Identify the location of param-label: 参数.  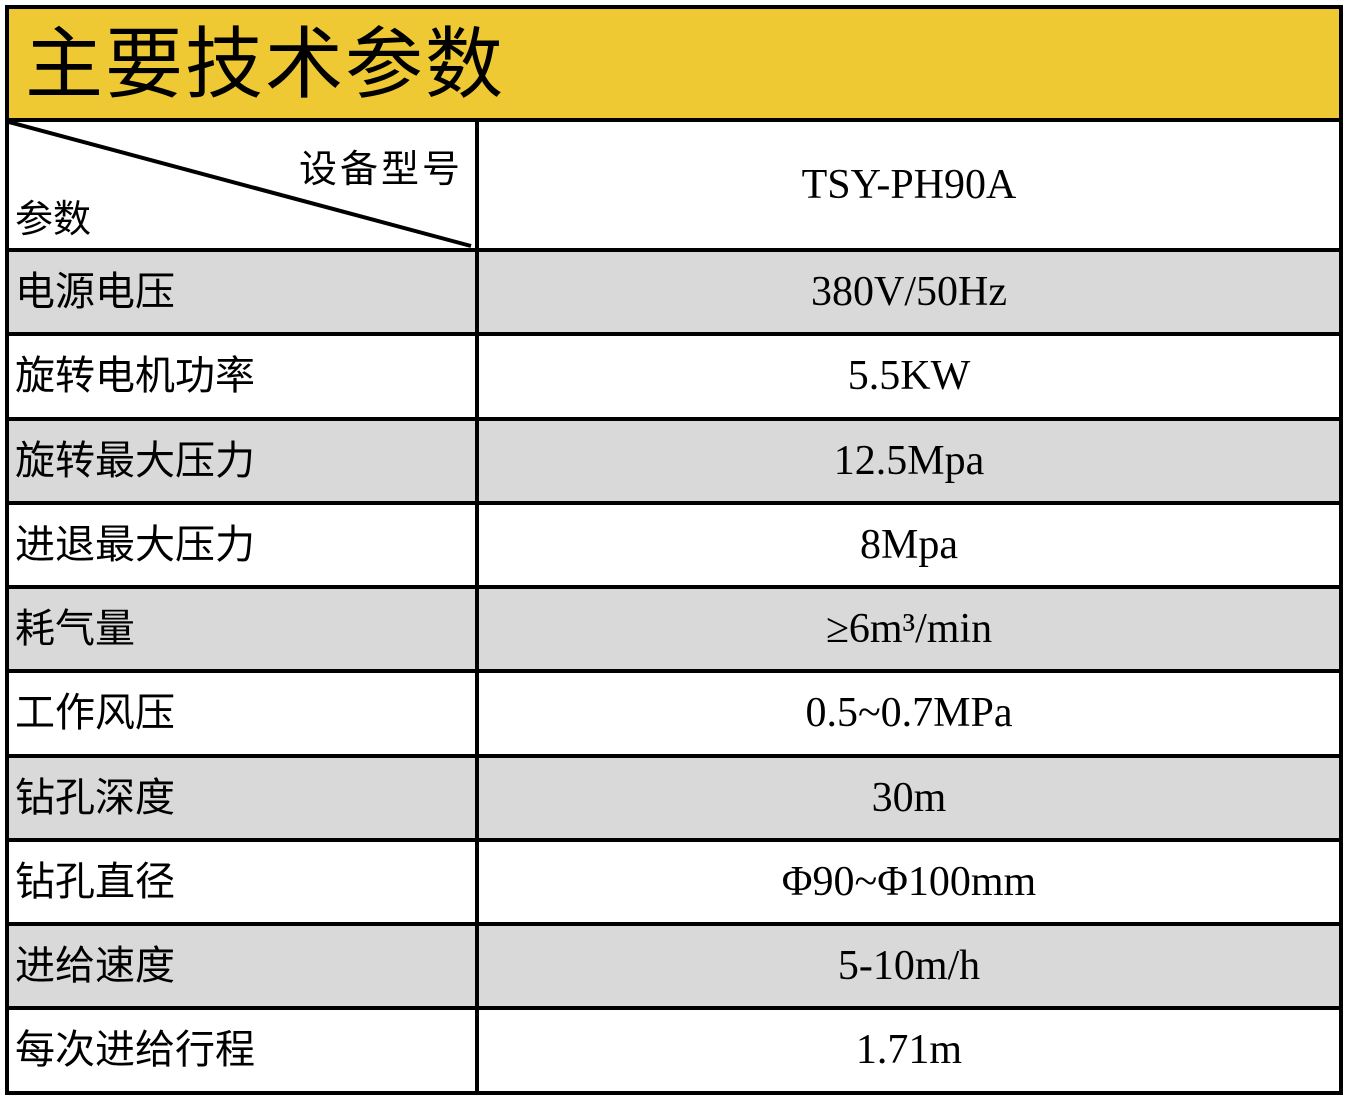
(53, 219).